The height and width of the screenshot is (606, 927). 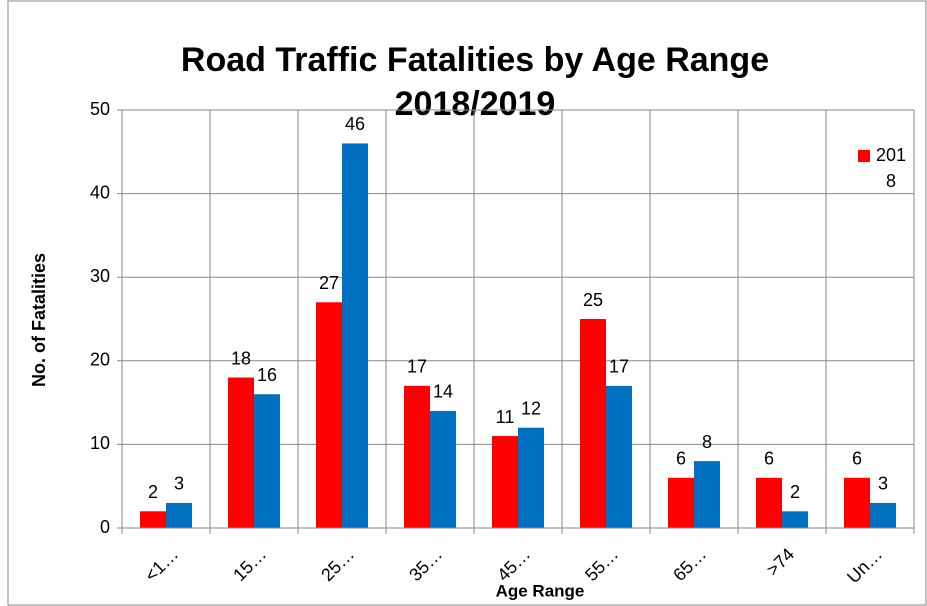 What do you see at coordinates (505, 417) in the screenshot?
I see `data-label: 11` at bounding box center [505, 417].